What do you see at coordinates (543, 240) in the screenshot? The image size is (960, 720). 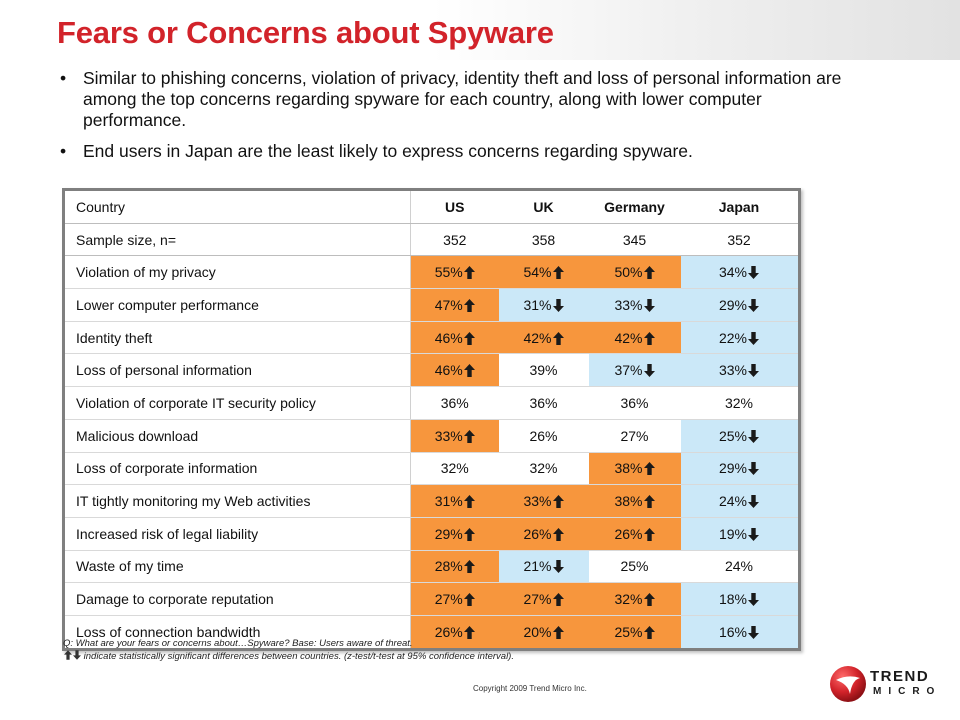 I see `sample-size-uk: 358` at bounding box center [543, 240].